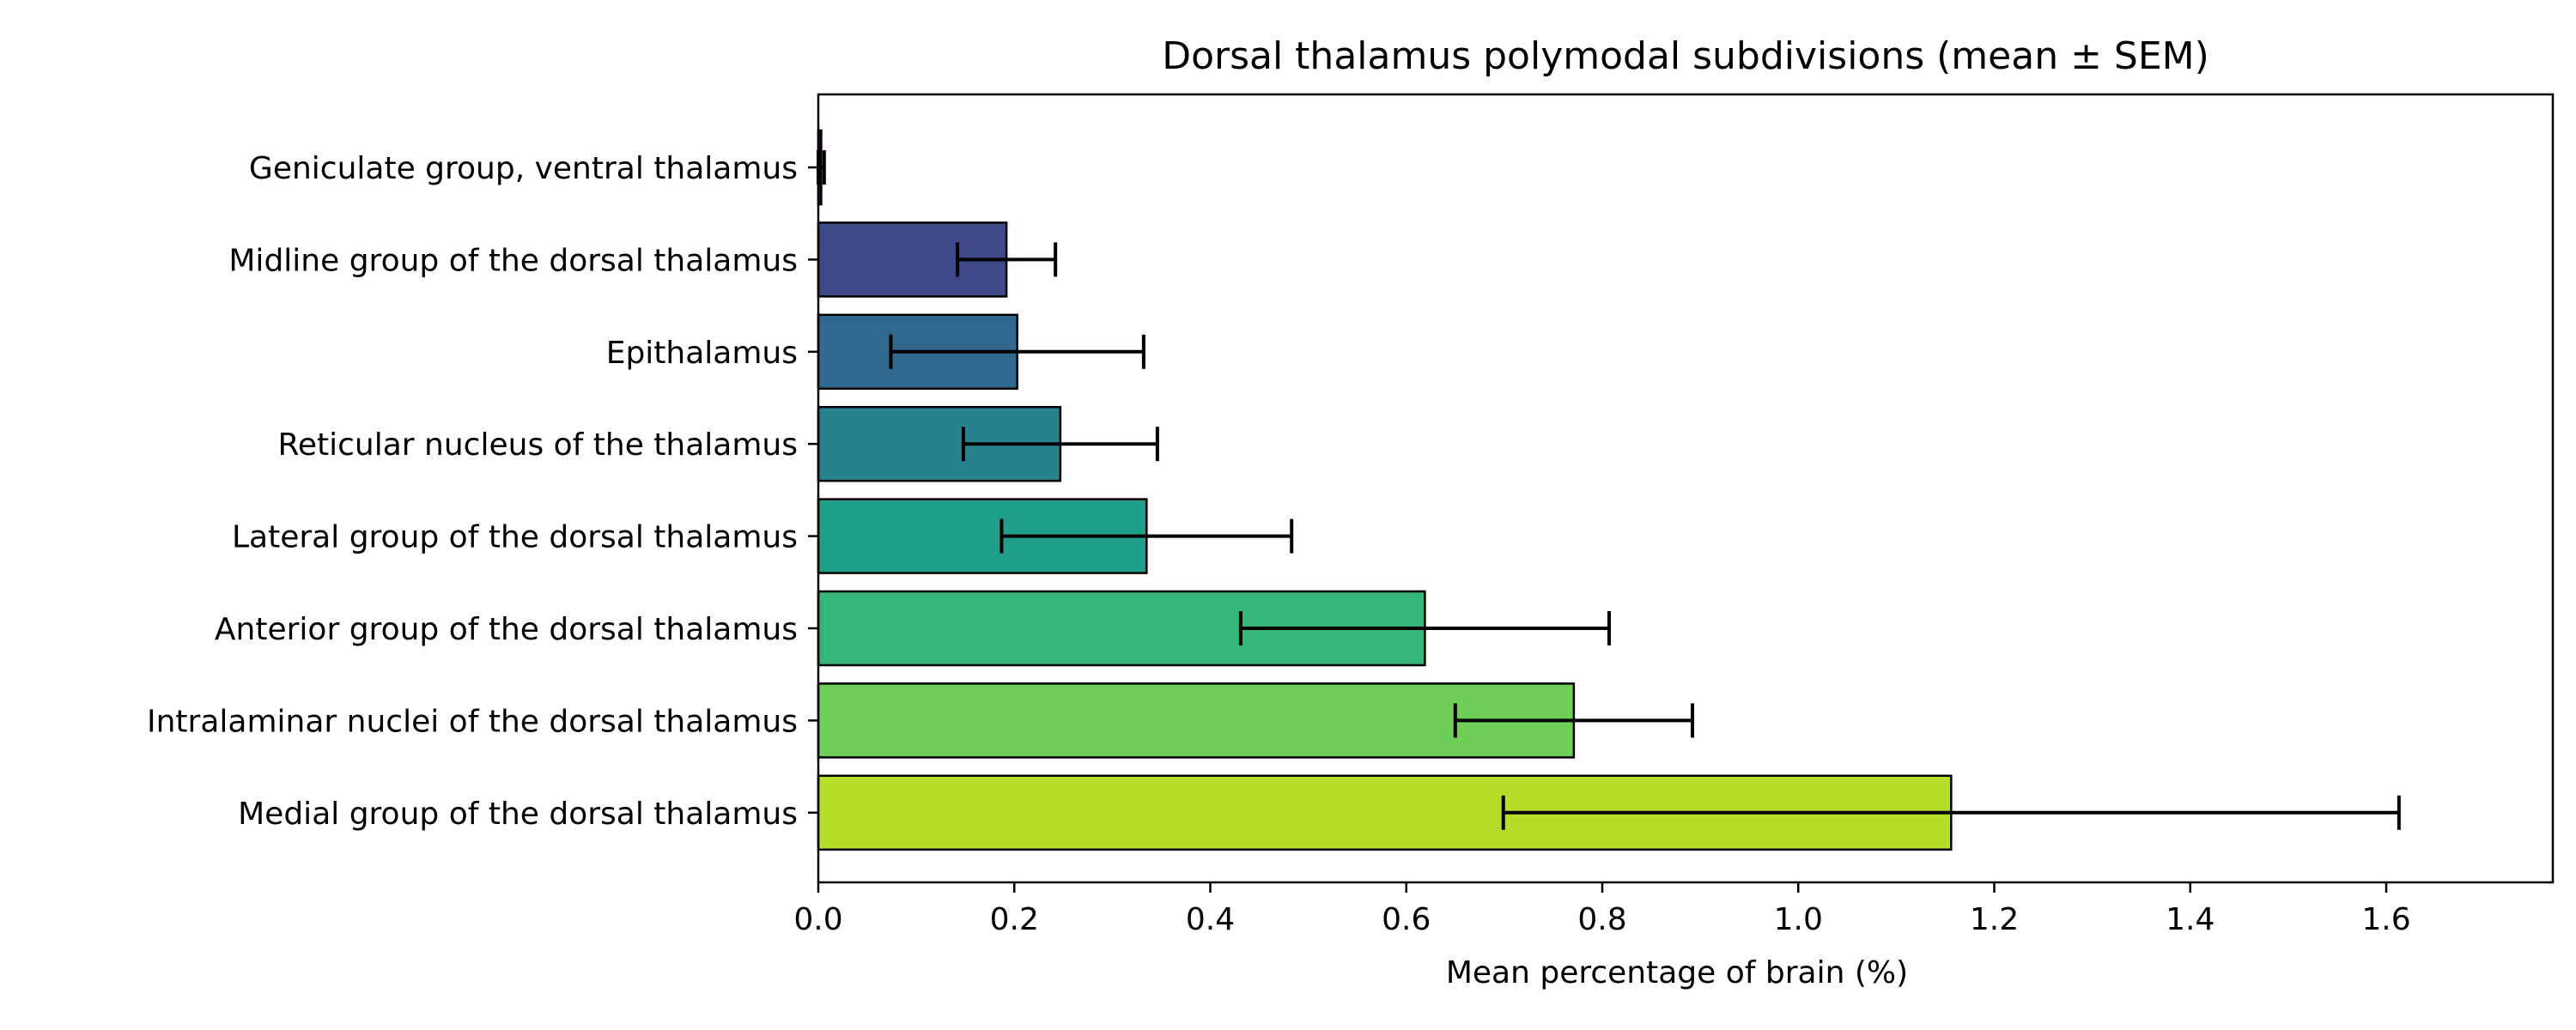 The height and width of the screenshot is (1030, 2576). I want to click on x-tick-label: 0.2, so click(1014, 919).